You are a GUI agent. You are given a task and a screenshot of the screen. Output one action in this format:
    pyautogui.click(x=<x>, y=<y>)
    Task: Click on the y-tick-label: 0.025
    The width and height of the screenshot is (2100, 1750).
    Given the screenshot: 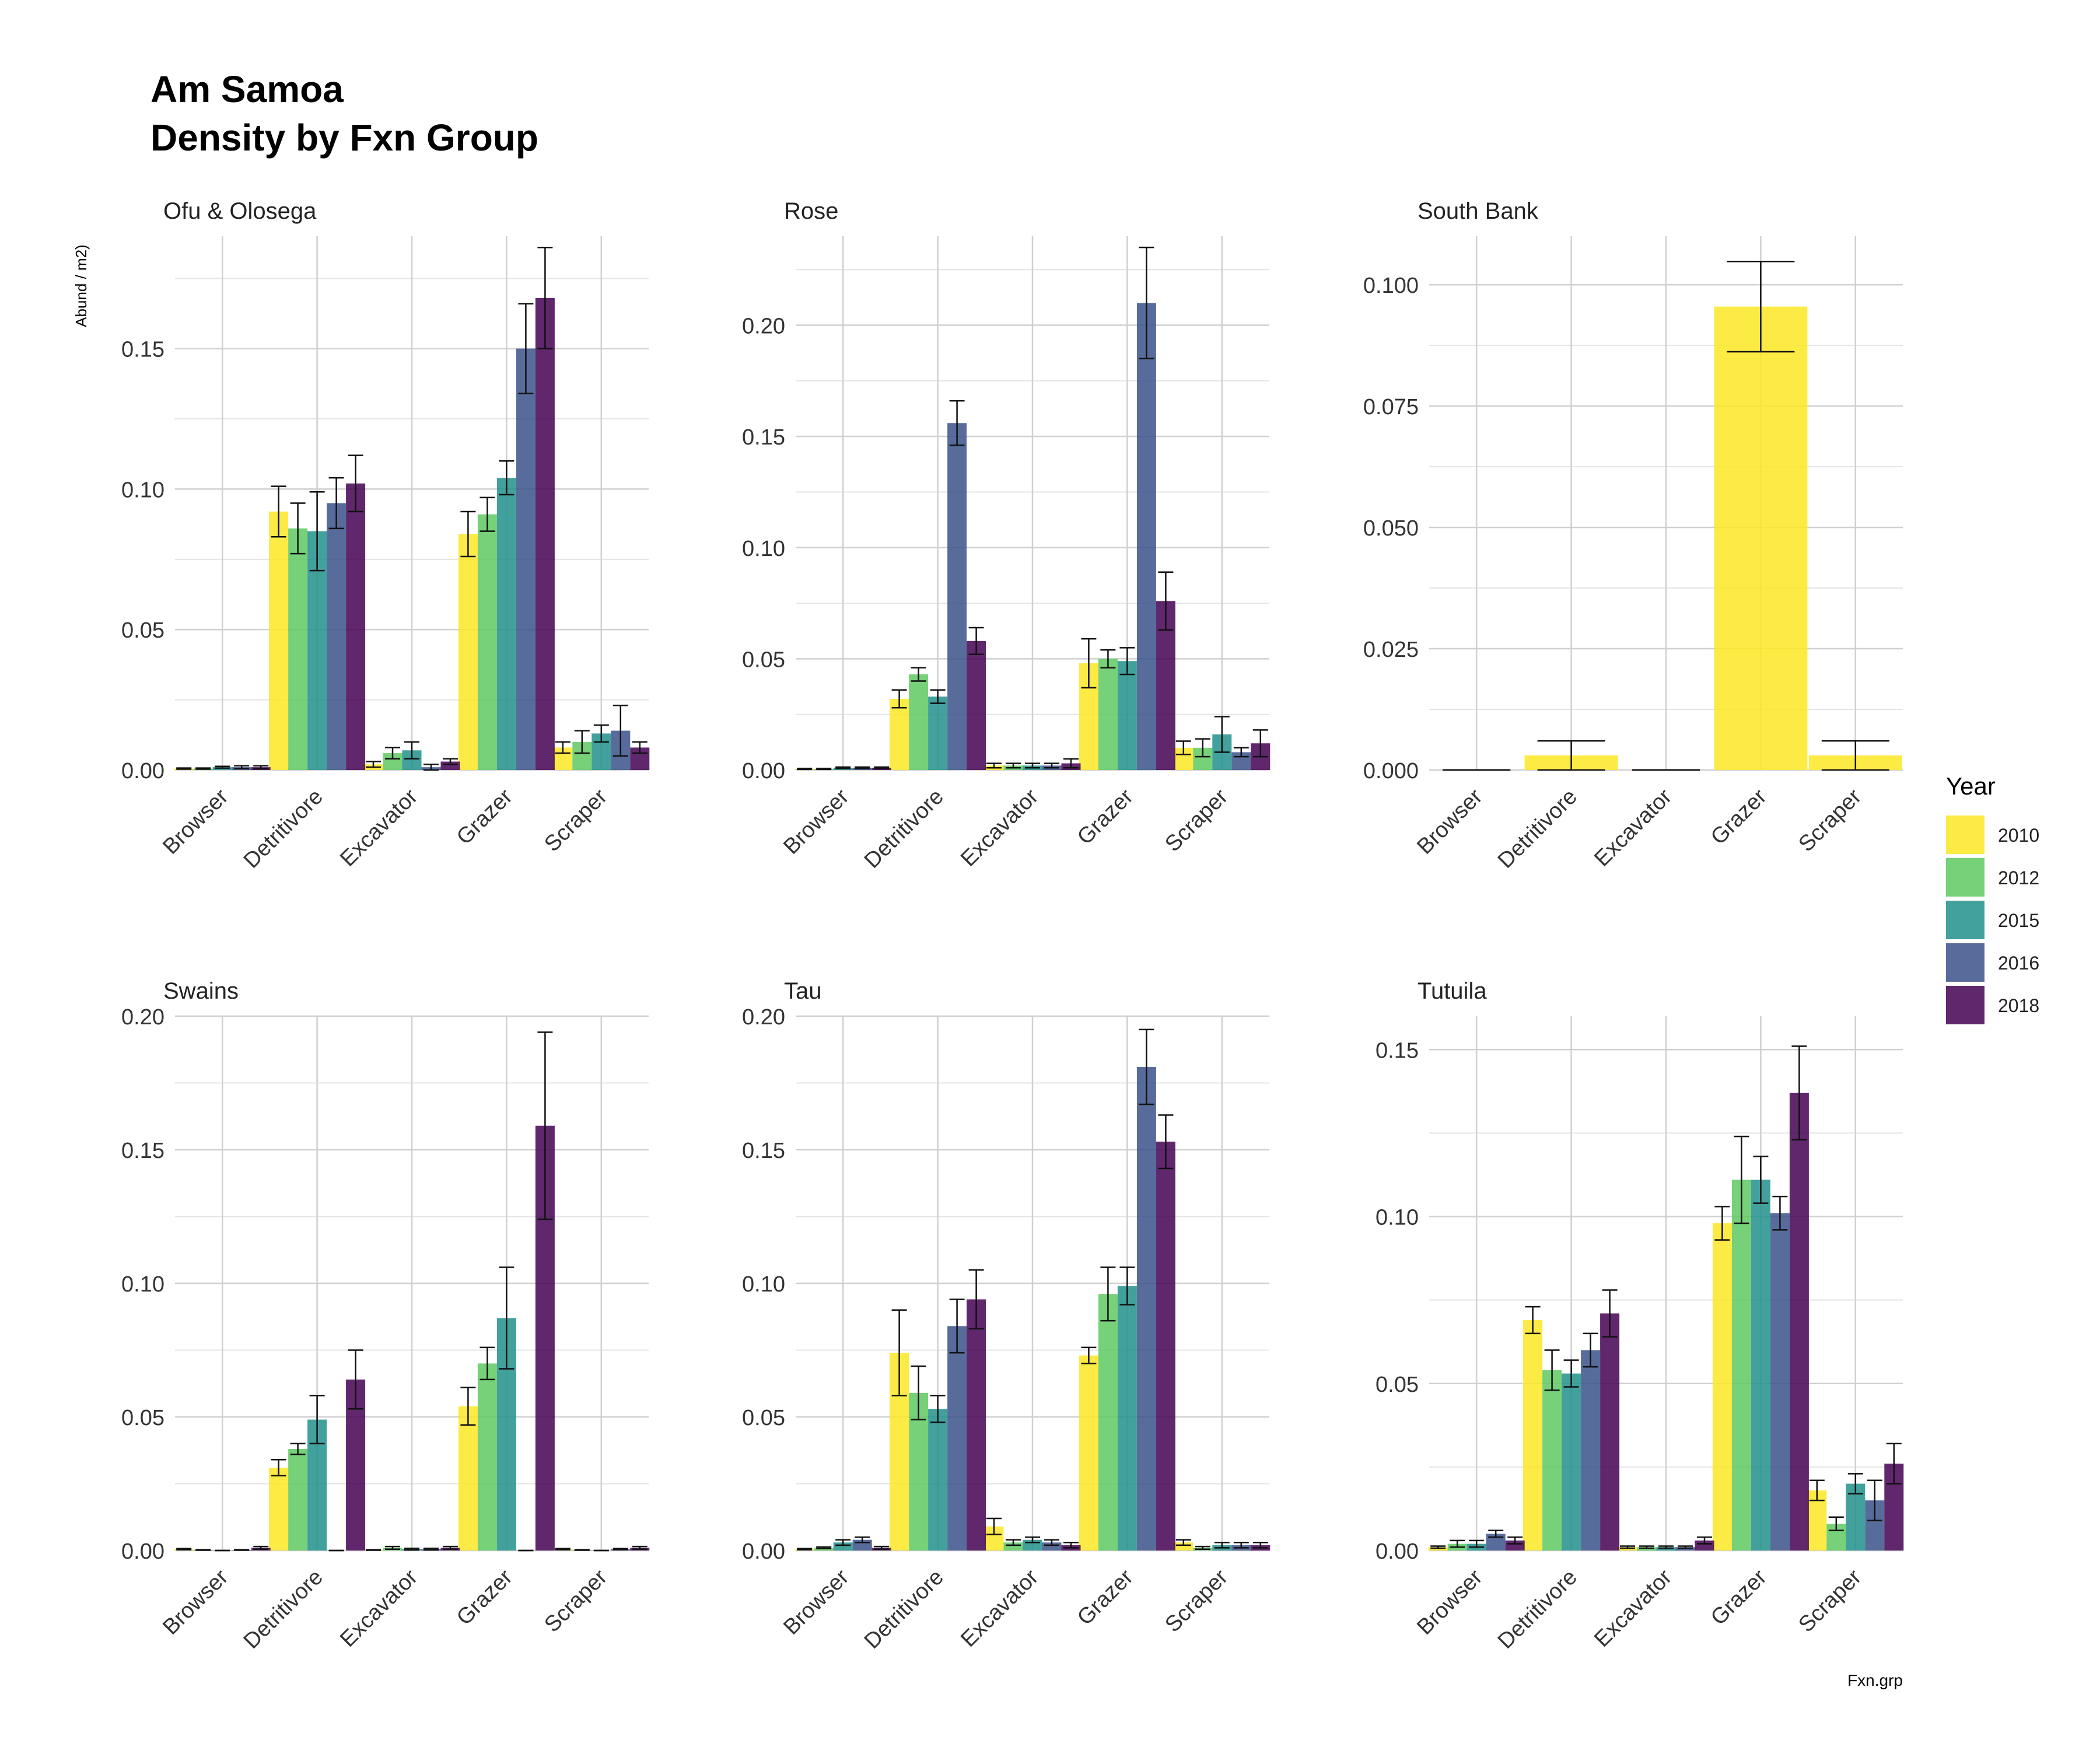 What is the action you would take?
    pyautogui.click(x=1391, y=650)
    